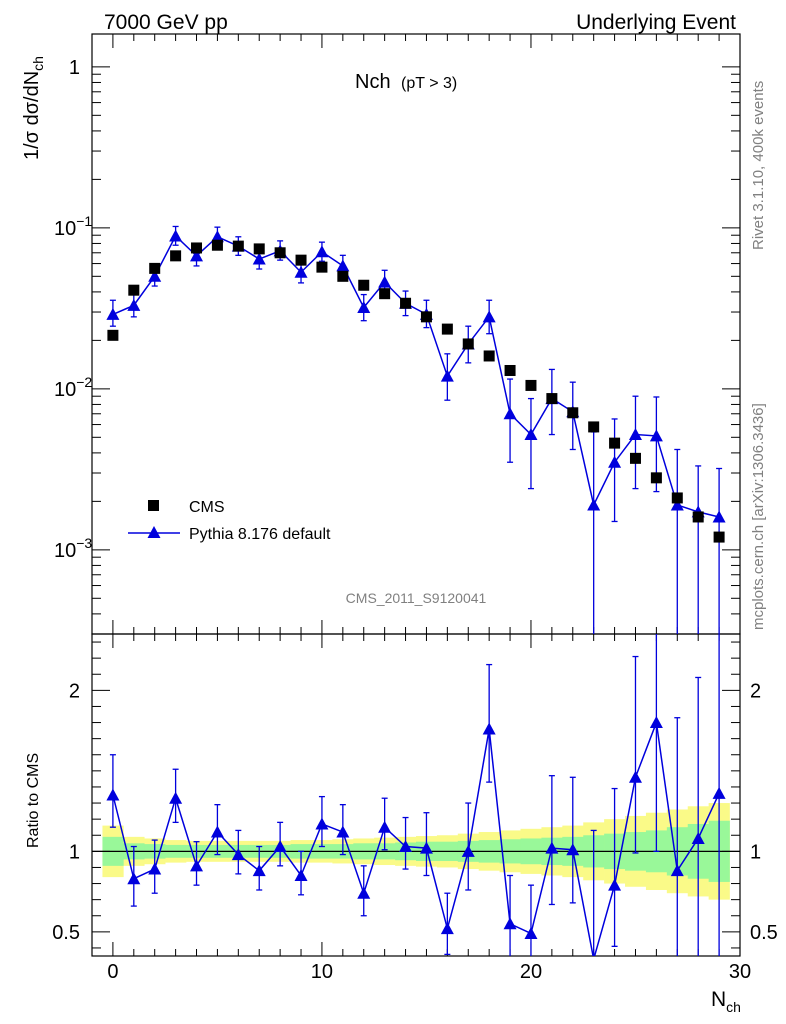 Image resolution: width=786 pixels, height=1024 pixels. I want to click on plot-title: Nch (pT > 3), so click(406, 82).